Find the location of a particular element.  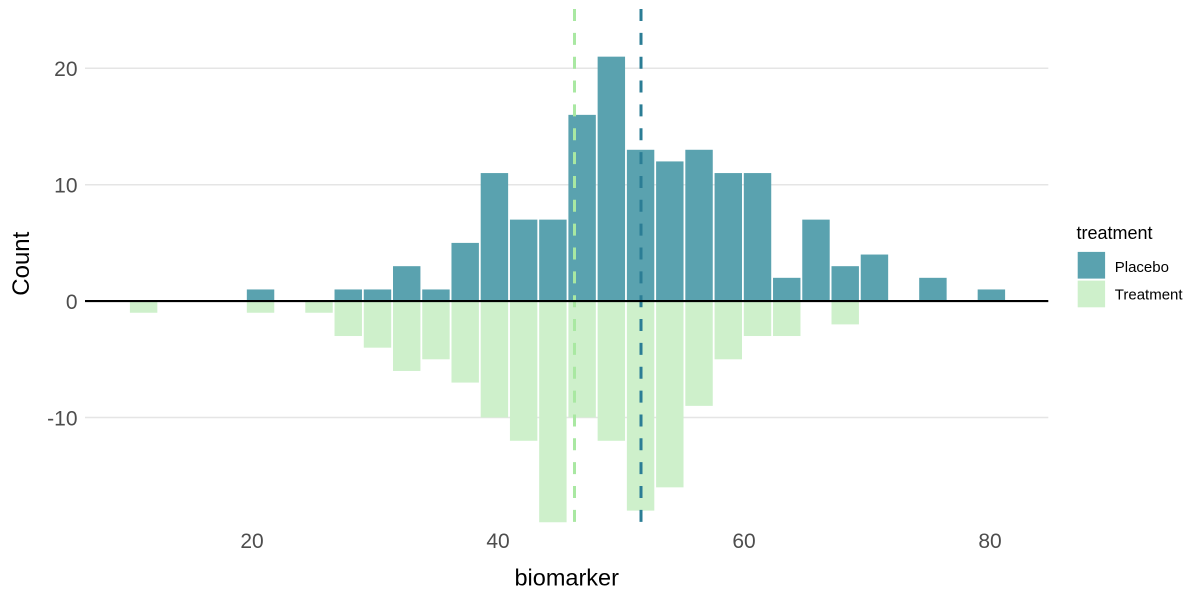

svg-text: 40 is located at coordinates (497, 541).